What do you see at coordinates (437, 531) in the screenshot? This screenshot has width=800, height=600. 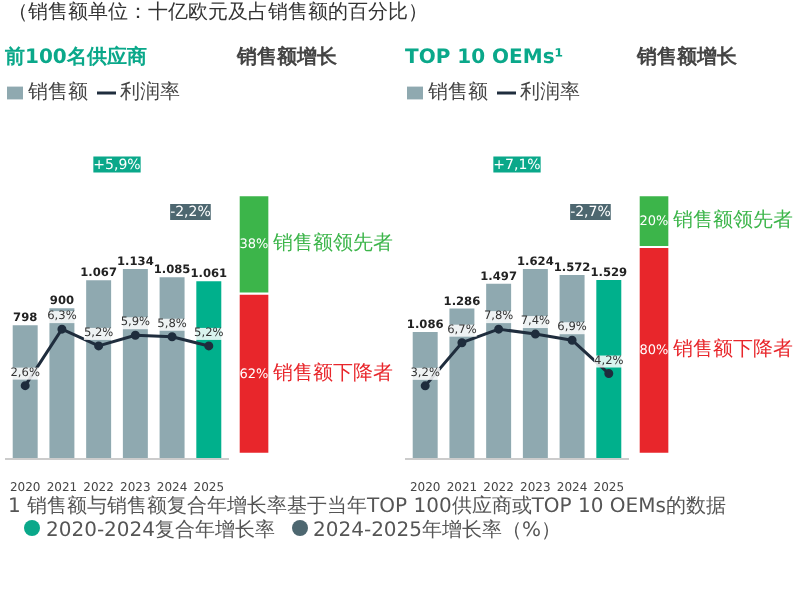 I see `text: 2024-2025年增长率（%）` at bounding box center [437, 531].